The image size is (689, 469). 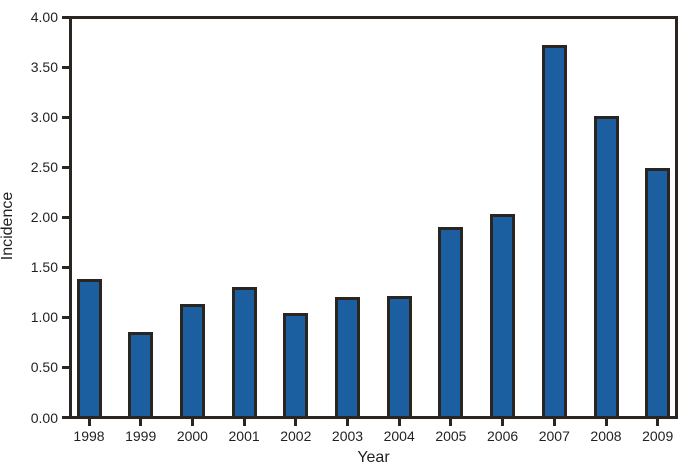 What do you see at coordinates (65, 367) in the screenshot?
I see `y-tick-mark-0.50` at bounding box center [65, 367].